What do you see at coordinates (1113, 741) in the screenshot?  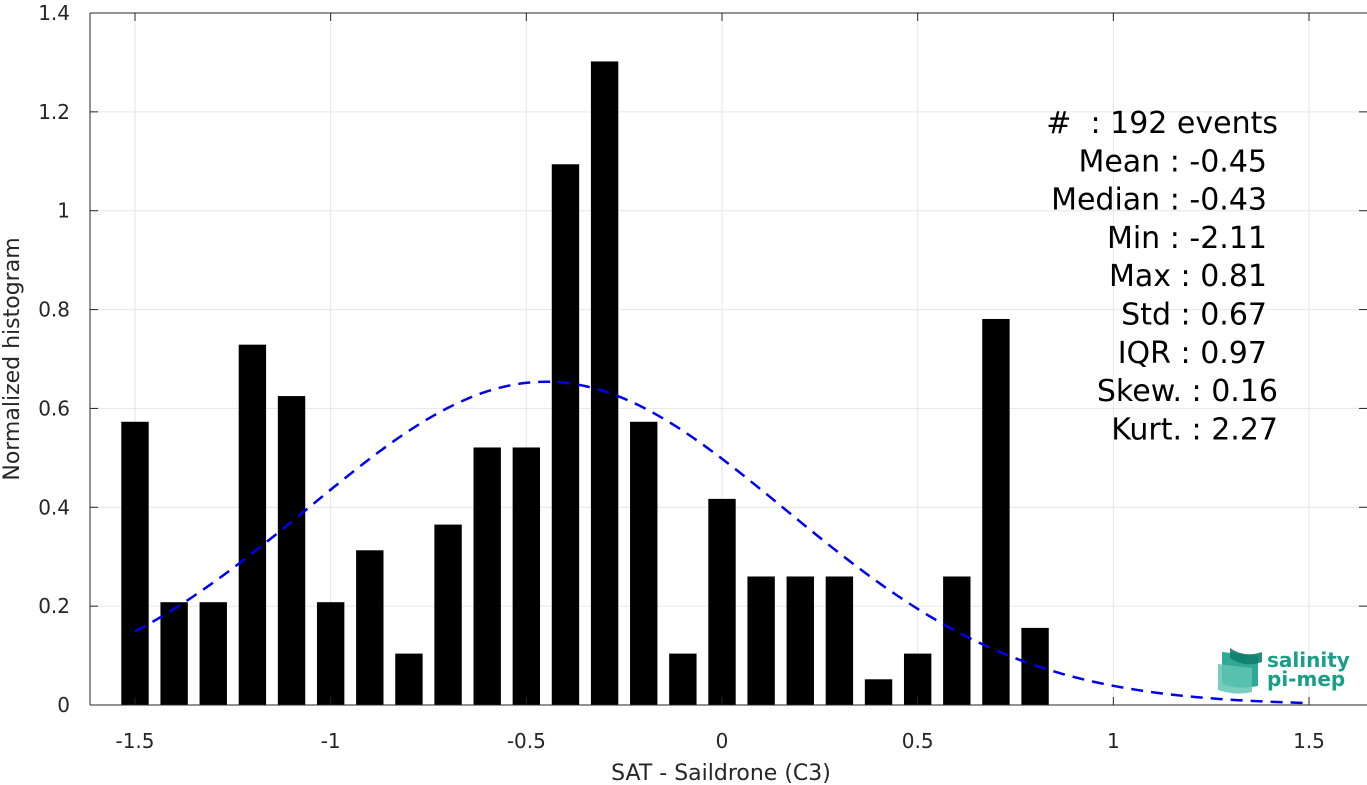 I see `x-tick-label: 1` at bounding box center [1113, 741].